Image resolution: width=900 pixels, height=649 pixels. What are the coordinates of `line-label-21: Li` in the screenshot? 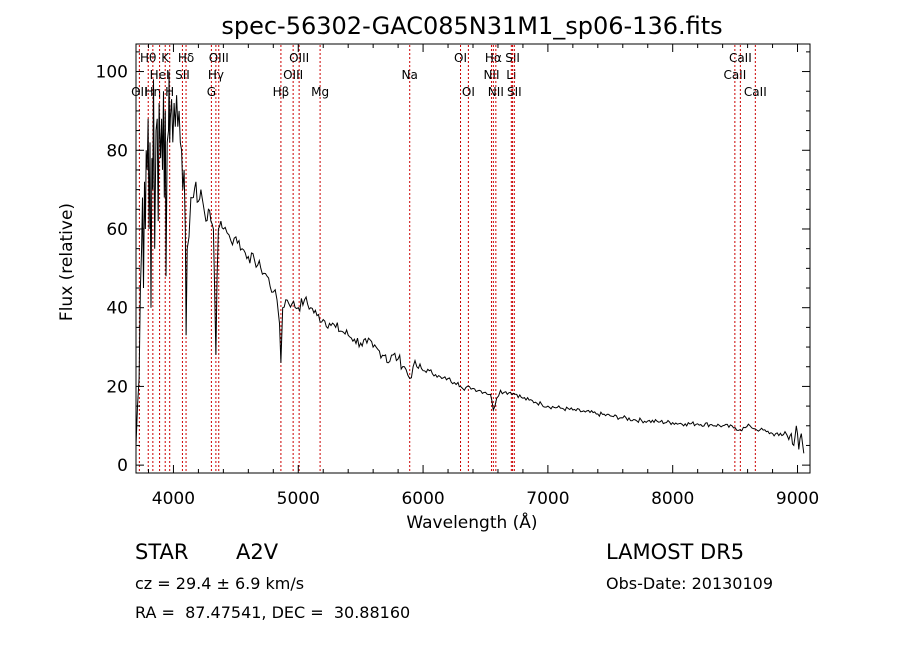 It's located at (511, 75).